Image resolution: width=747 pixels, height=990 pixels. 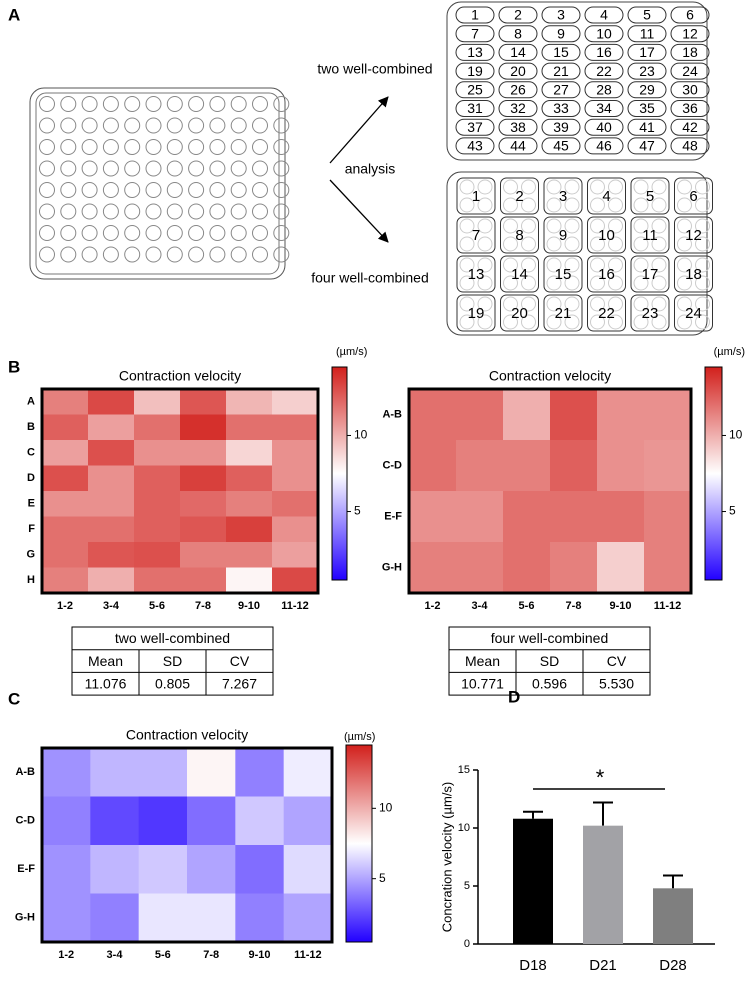 I want to click on well-number: 36, so click(x=690, y=108).